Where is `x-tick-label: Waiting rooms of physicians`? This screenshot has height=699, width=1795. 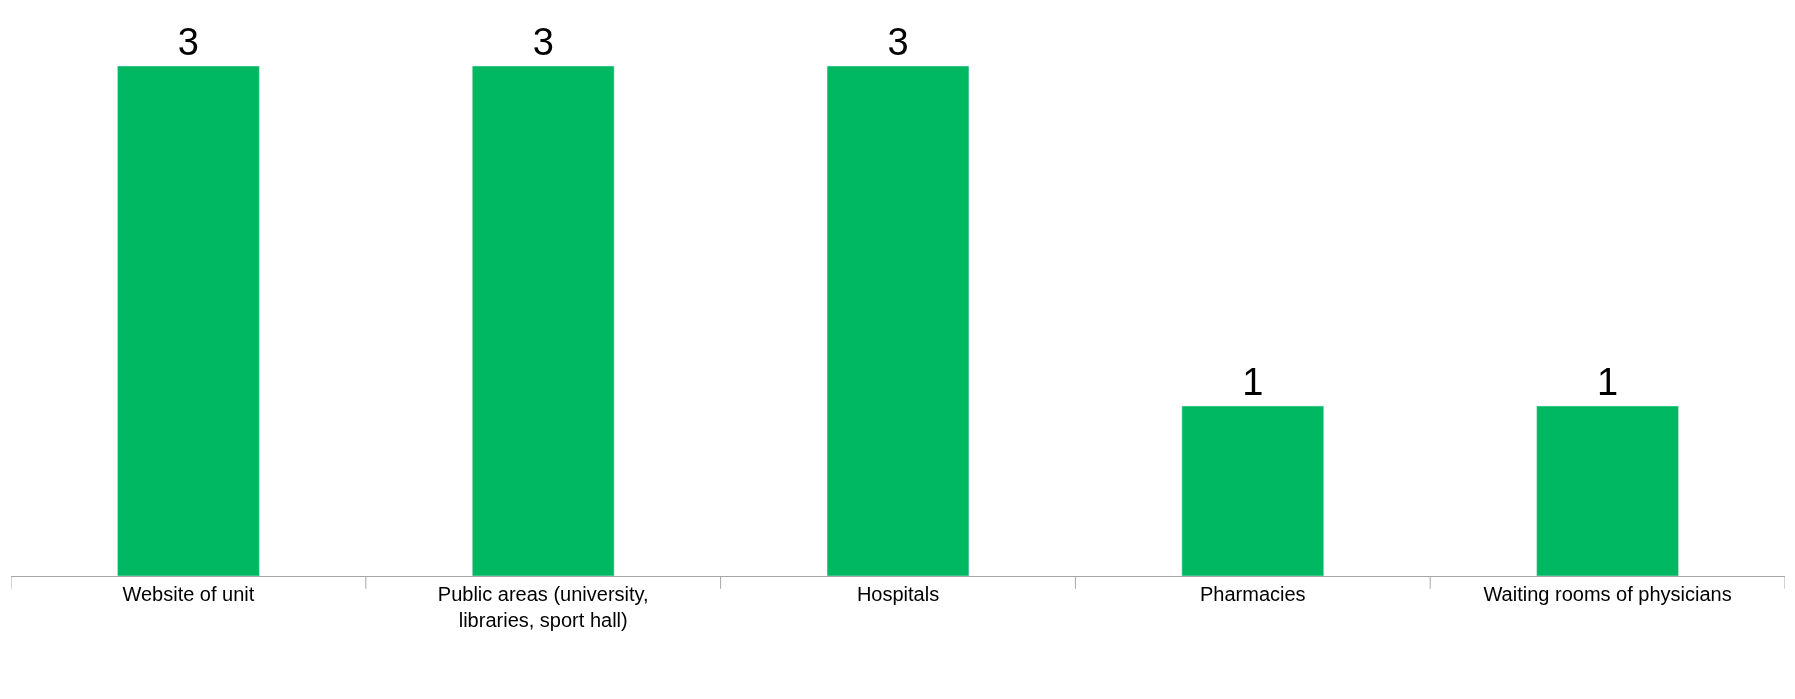 x-tick-label: Waiting rooms of physicians is located at coordinates (1607, 594).